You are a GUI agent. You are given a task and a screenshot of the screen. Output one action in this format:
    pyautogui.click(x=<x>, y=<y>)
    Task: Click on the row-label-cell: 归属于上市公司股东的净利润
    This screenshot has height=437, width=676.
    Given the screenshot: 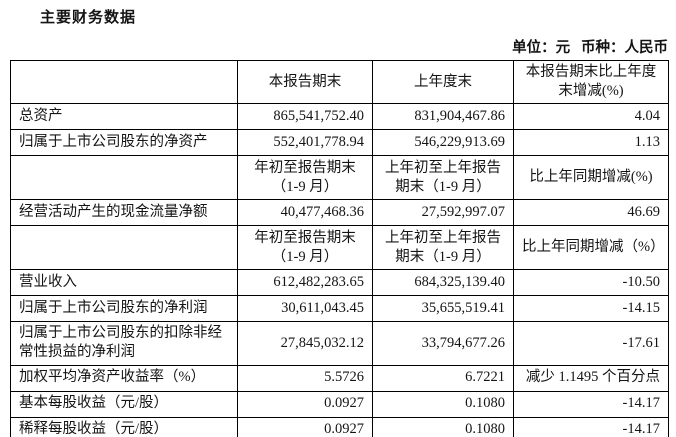 What is the action you would take?
    pyautogui.click(x=124, y=309)
    